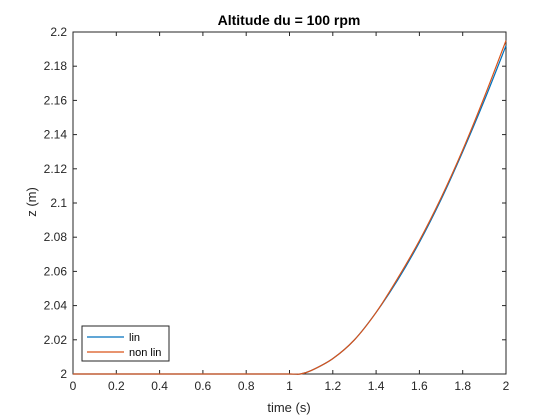 The width and height of the screenshot is (560, 420). I want to click on x-tick-label: 1.4, so click(376, 386).